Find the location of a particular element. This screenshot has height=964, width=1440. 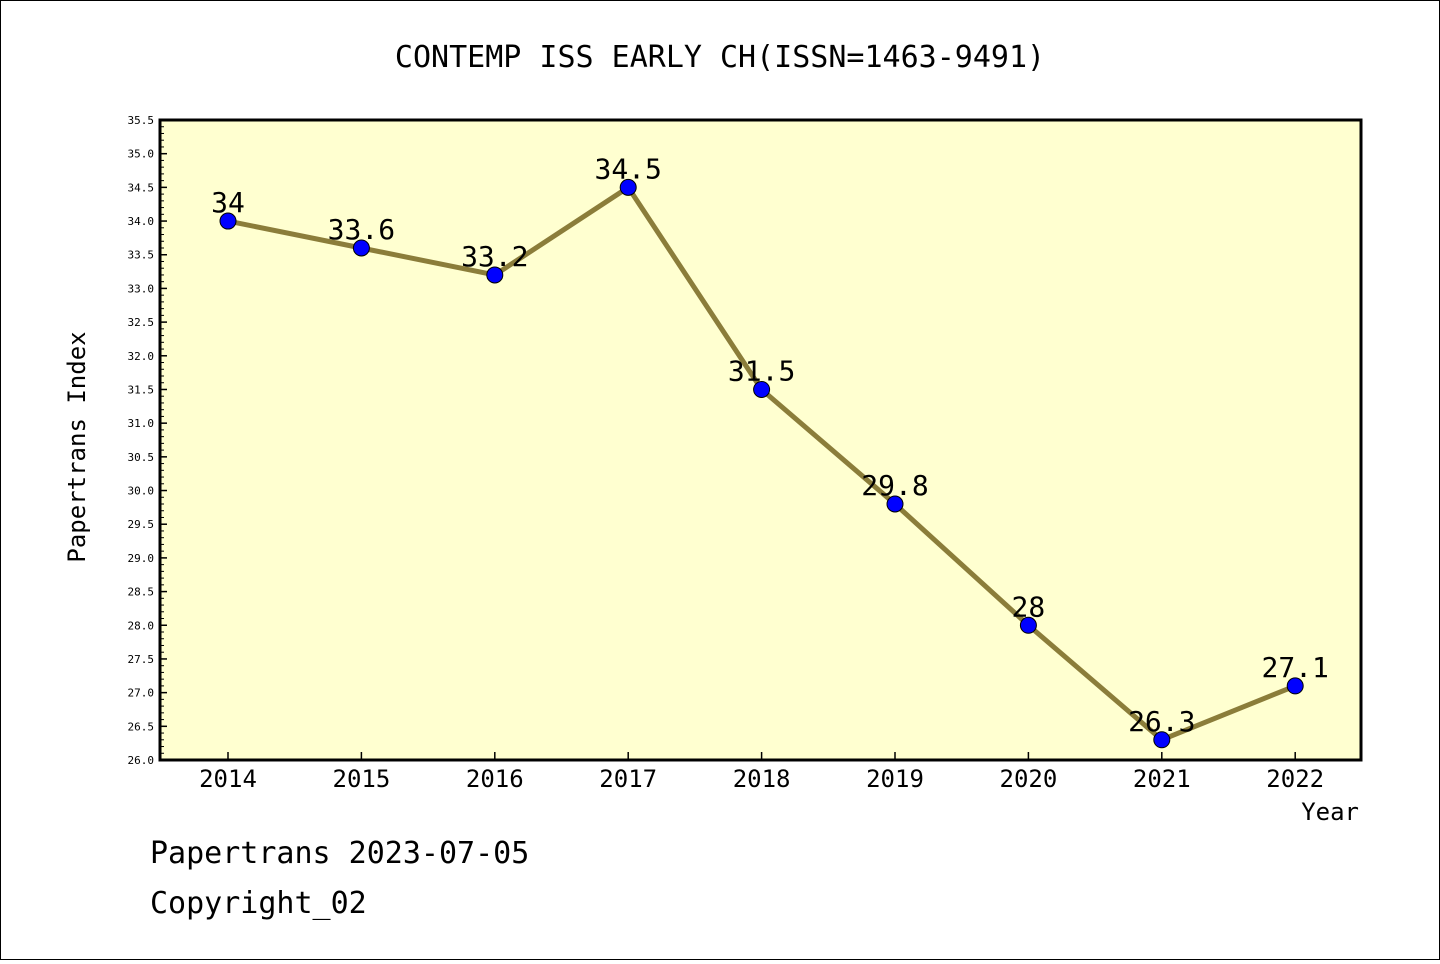

y-axis-title: Papertrans Index is located at coordinates (77, 446).